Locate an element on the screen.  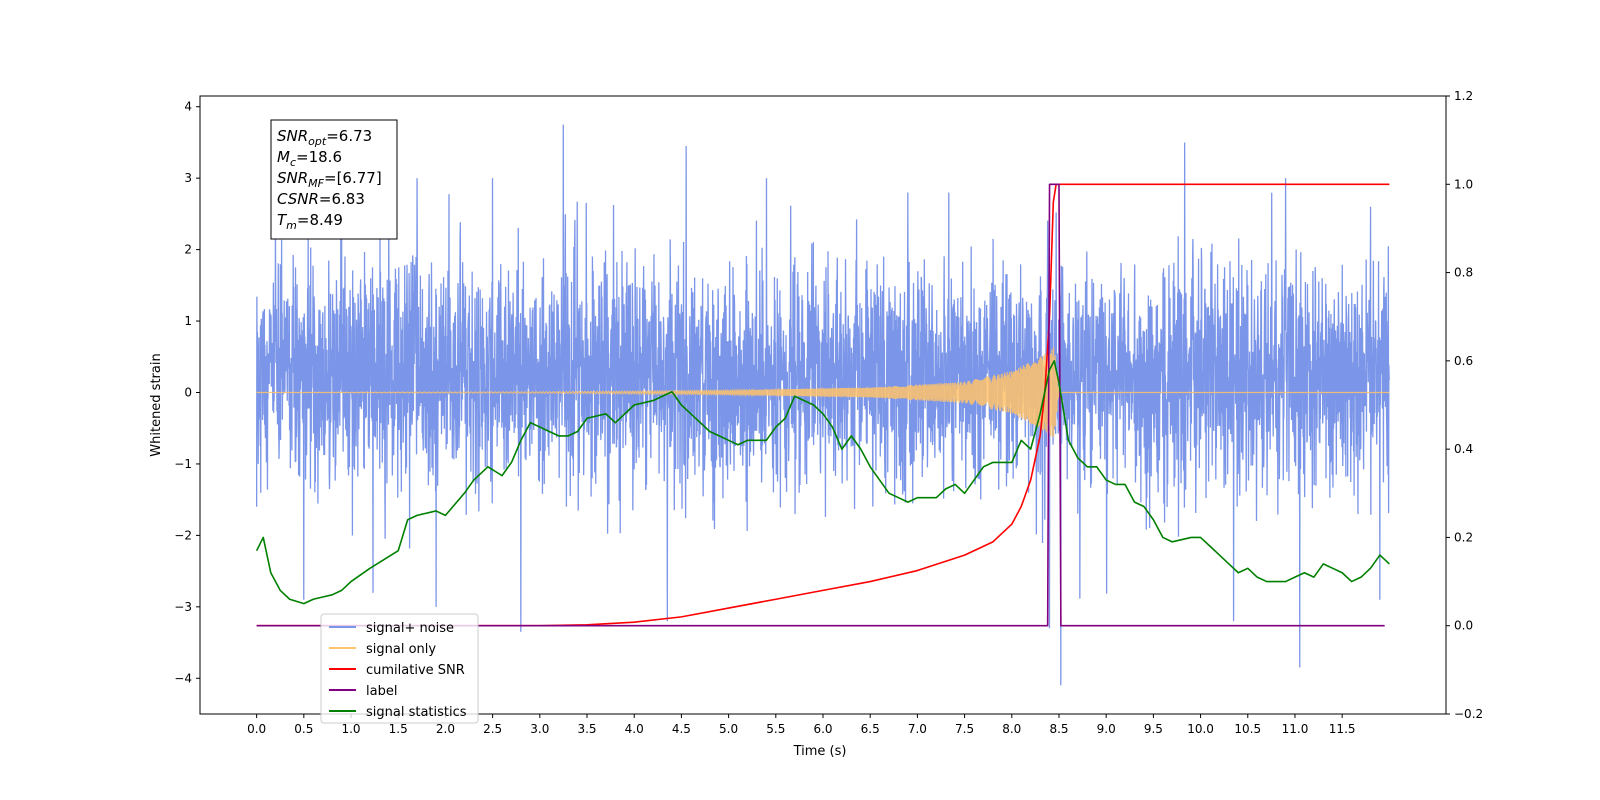
series-signal-only is located at coordinates (823, 392).